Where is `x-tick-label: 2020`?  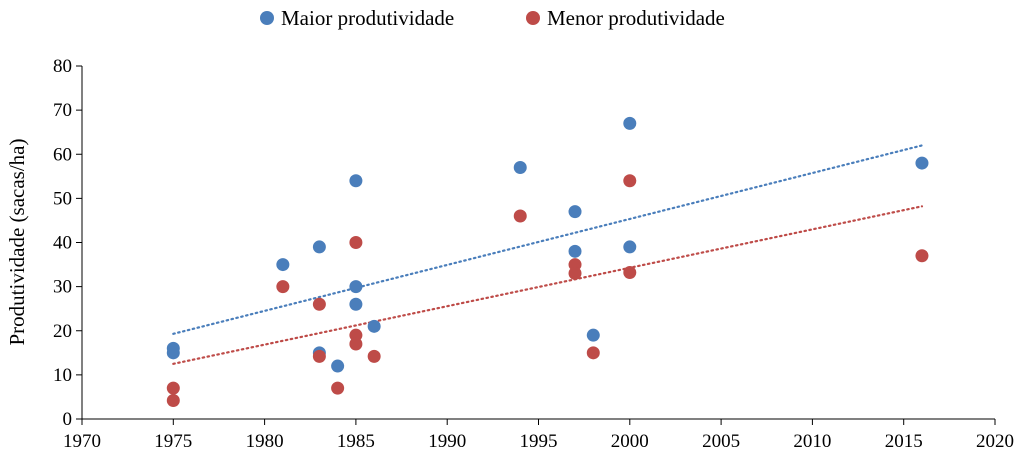 x-tick-label: 2020 is located at coordinates (995, 441).